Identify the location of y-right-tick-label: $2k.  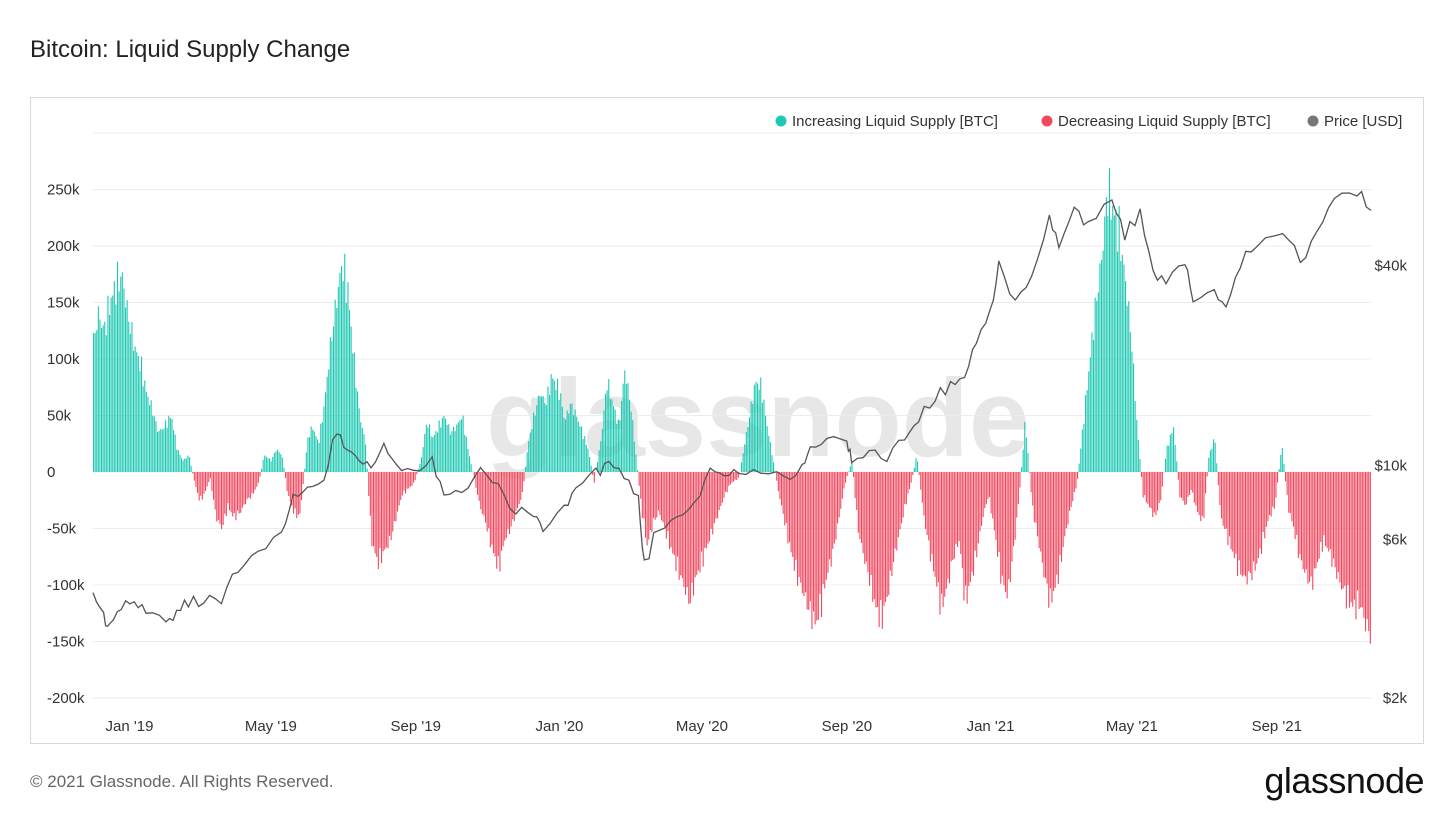
(1395, 698).